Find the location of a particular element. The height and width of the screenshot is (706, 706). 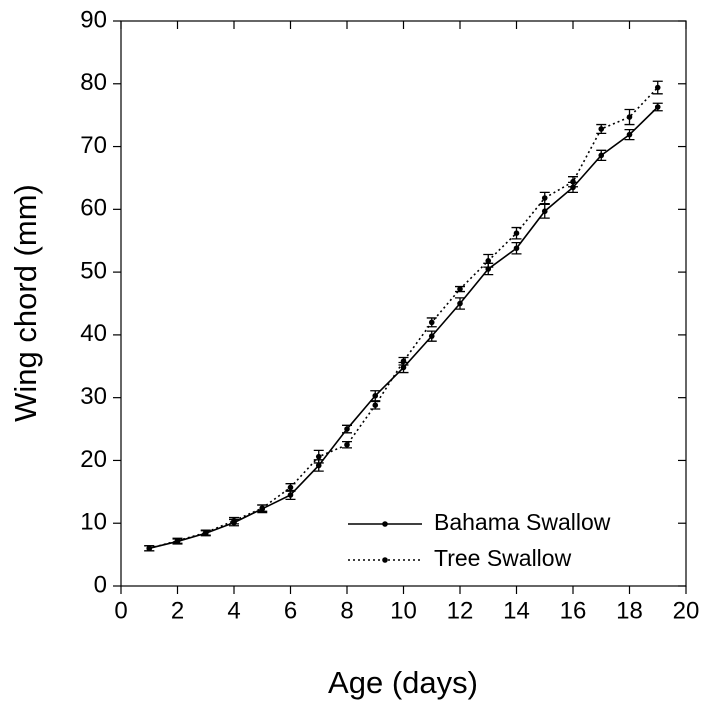

x-tick-label: 10 is located at coordinates (403, 610).